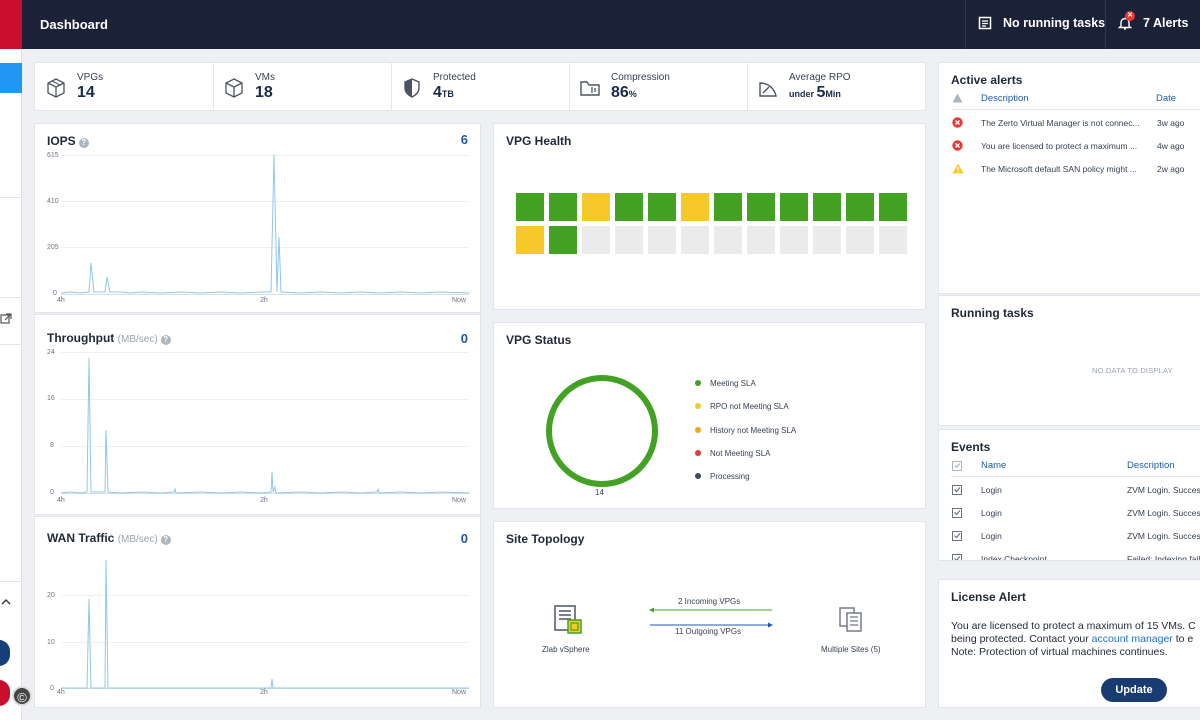 This screenshot has width=1200, height=720. What do you see at coordinates (1069, 557) in the screenshot?
I see `event-row: Index Checkpoint Failed: Indexing fail` at bounding box center [1069, 557].